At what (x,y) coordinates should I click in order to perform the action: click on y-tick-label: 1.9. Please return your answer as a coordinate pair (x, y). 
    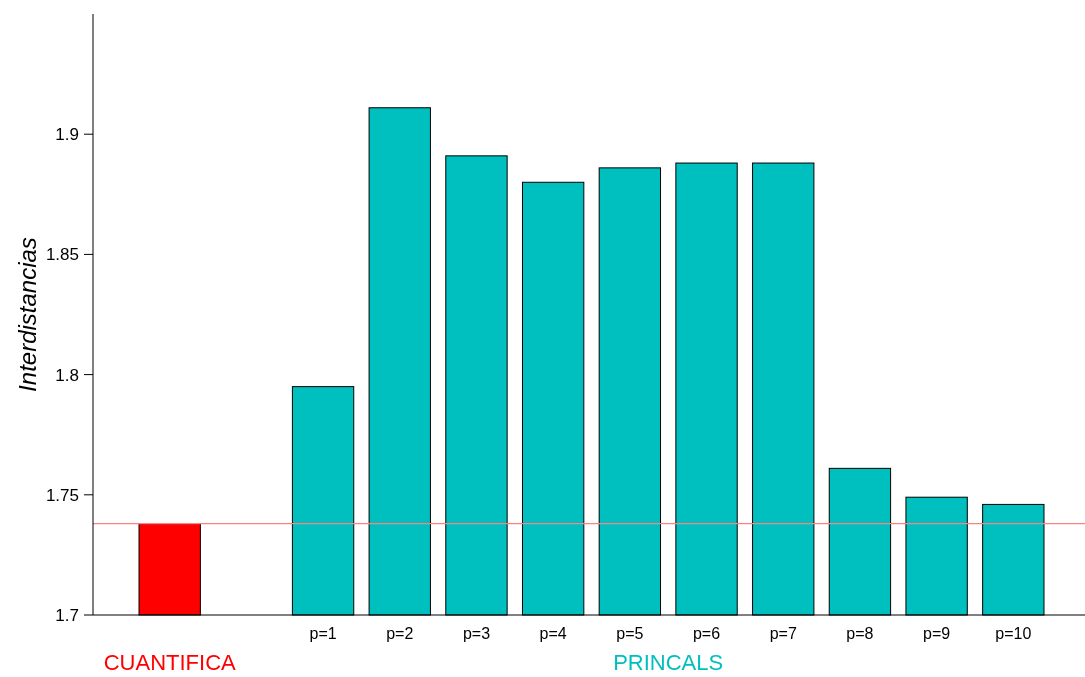
    Looking at the image, I should click on (67, 135).